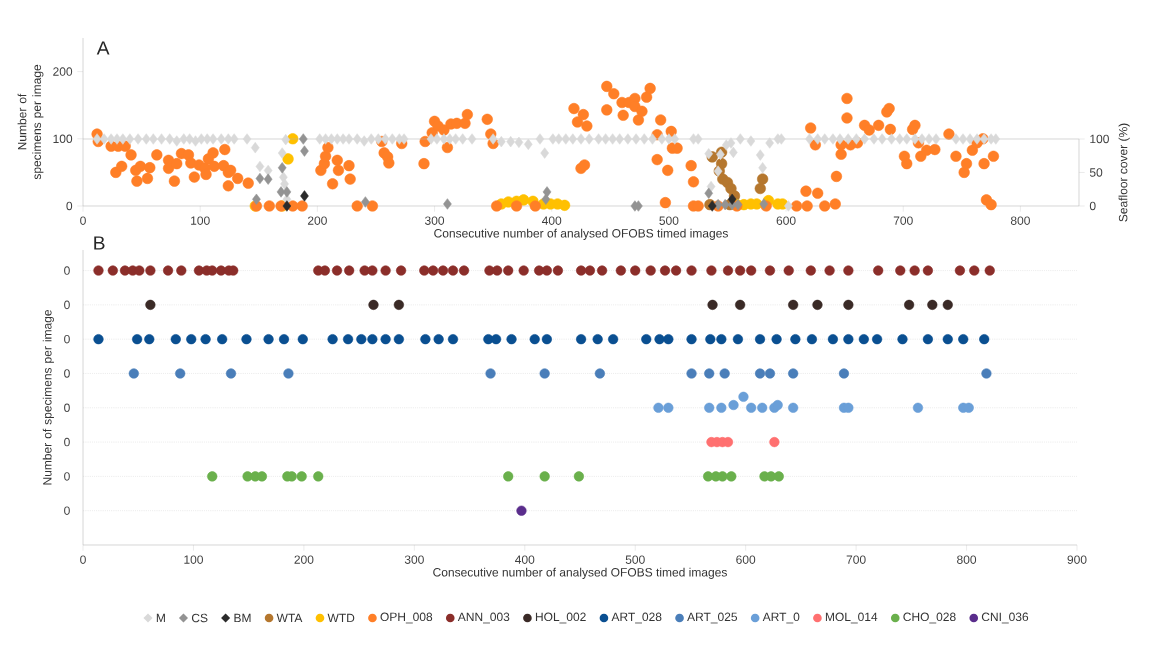 The width and height of the screenshot is (1167, 653). Describe the element at coordinates (69, 206) in the screenshot. I see `y-tick-label: 0` at that location.